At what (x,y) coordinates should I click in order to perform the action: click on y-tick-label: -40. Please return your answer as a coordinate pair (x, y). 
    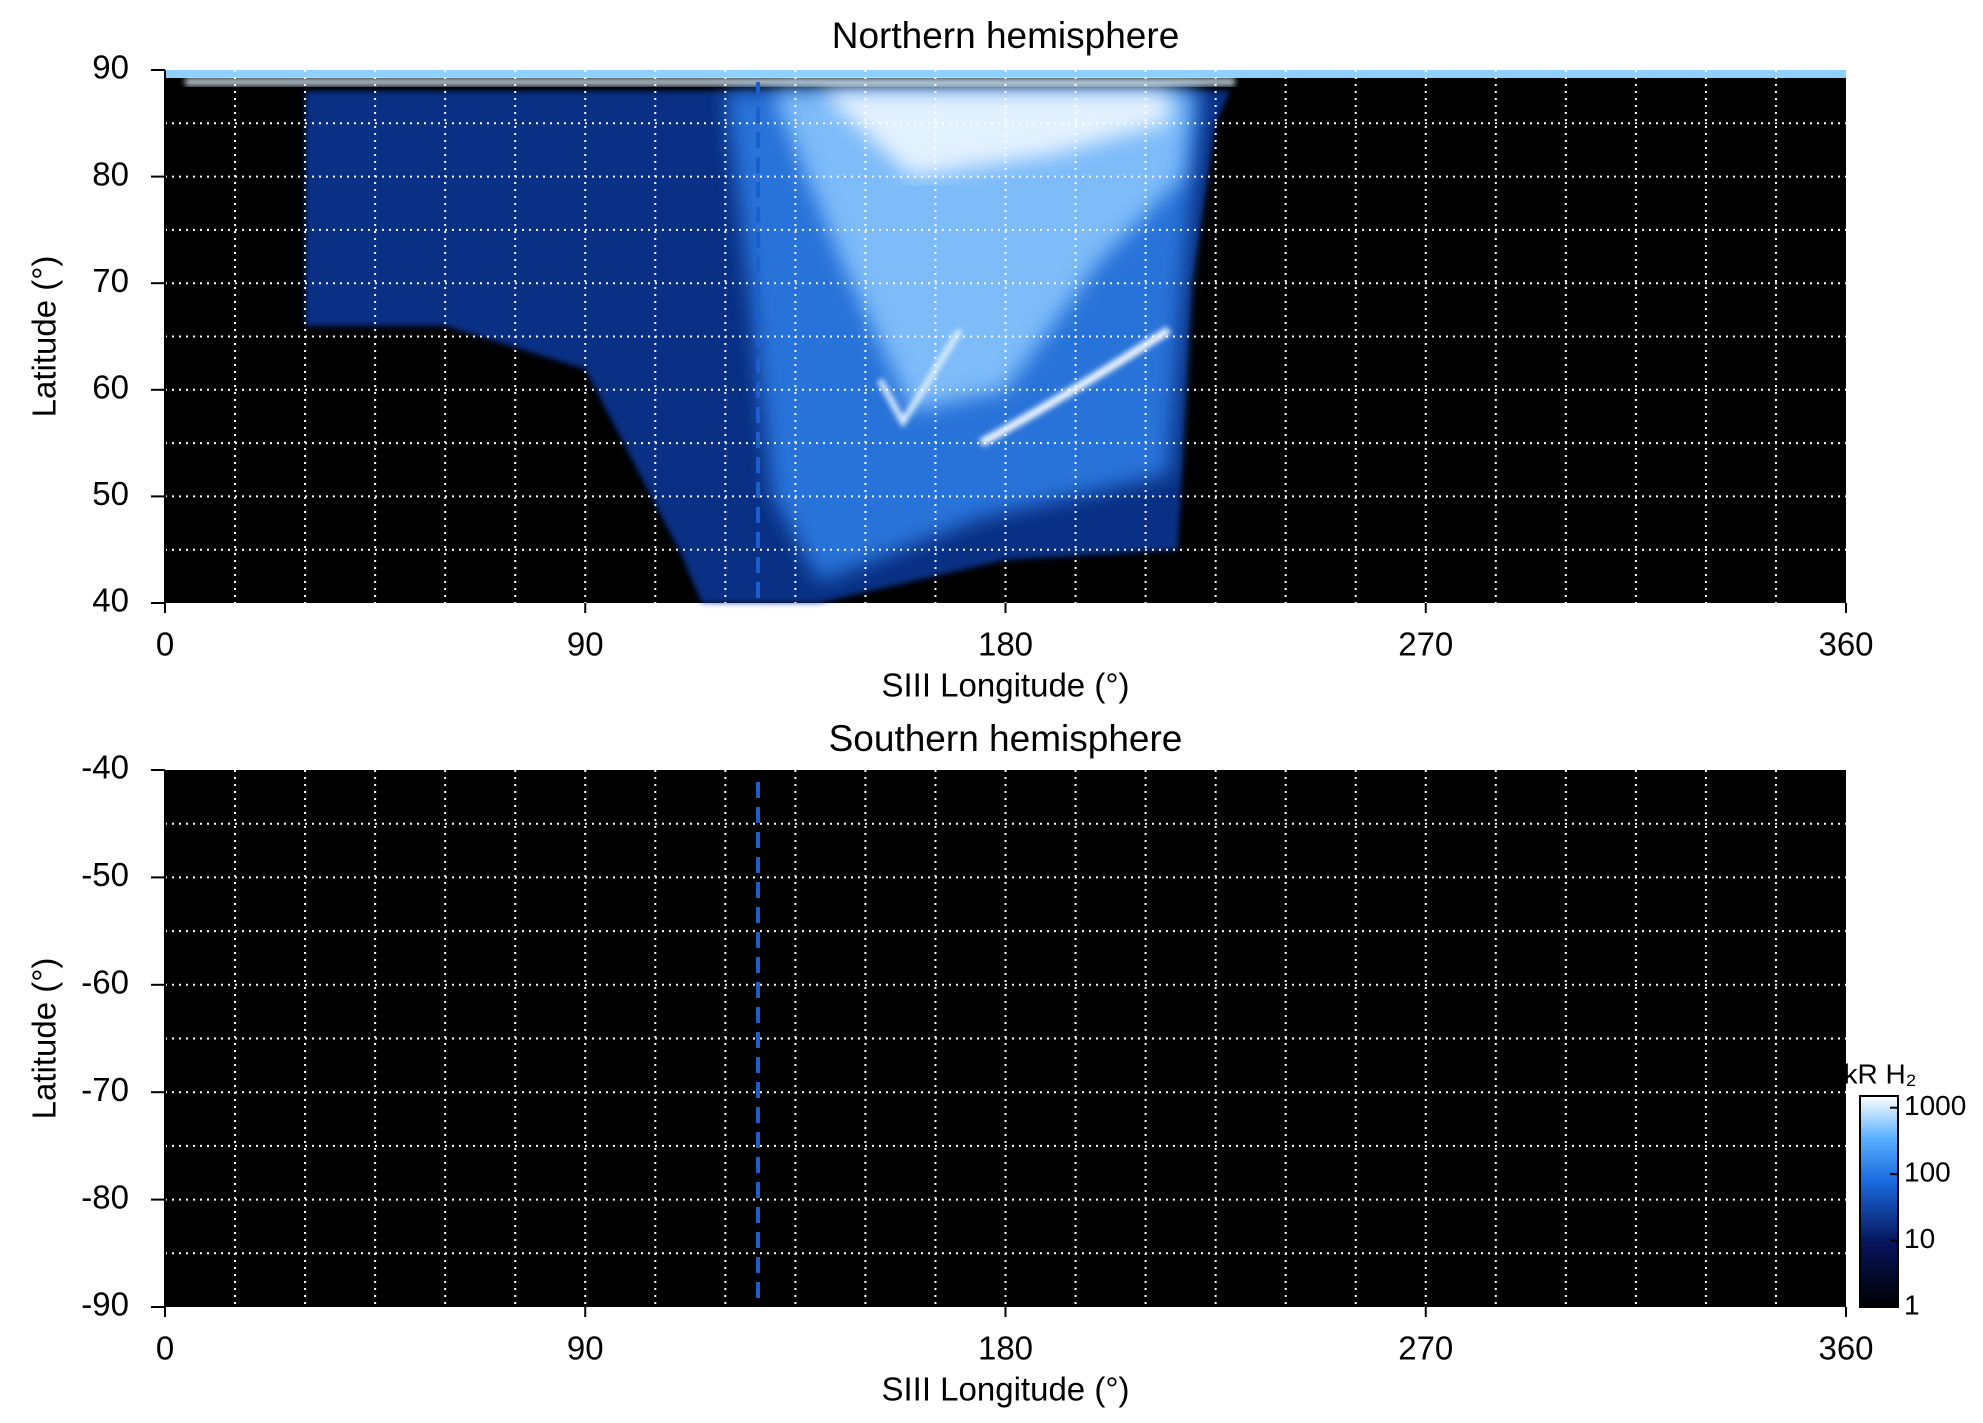
    Looking at the image, I should click on (105, 767).